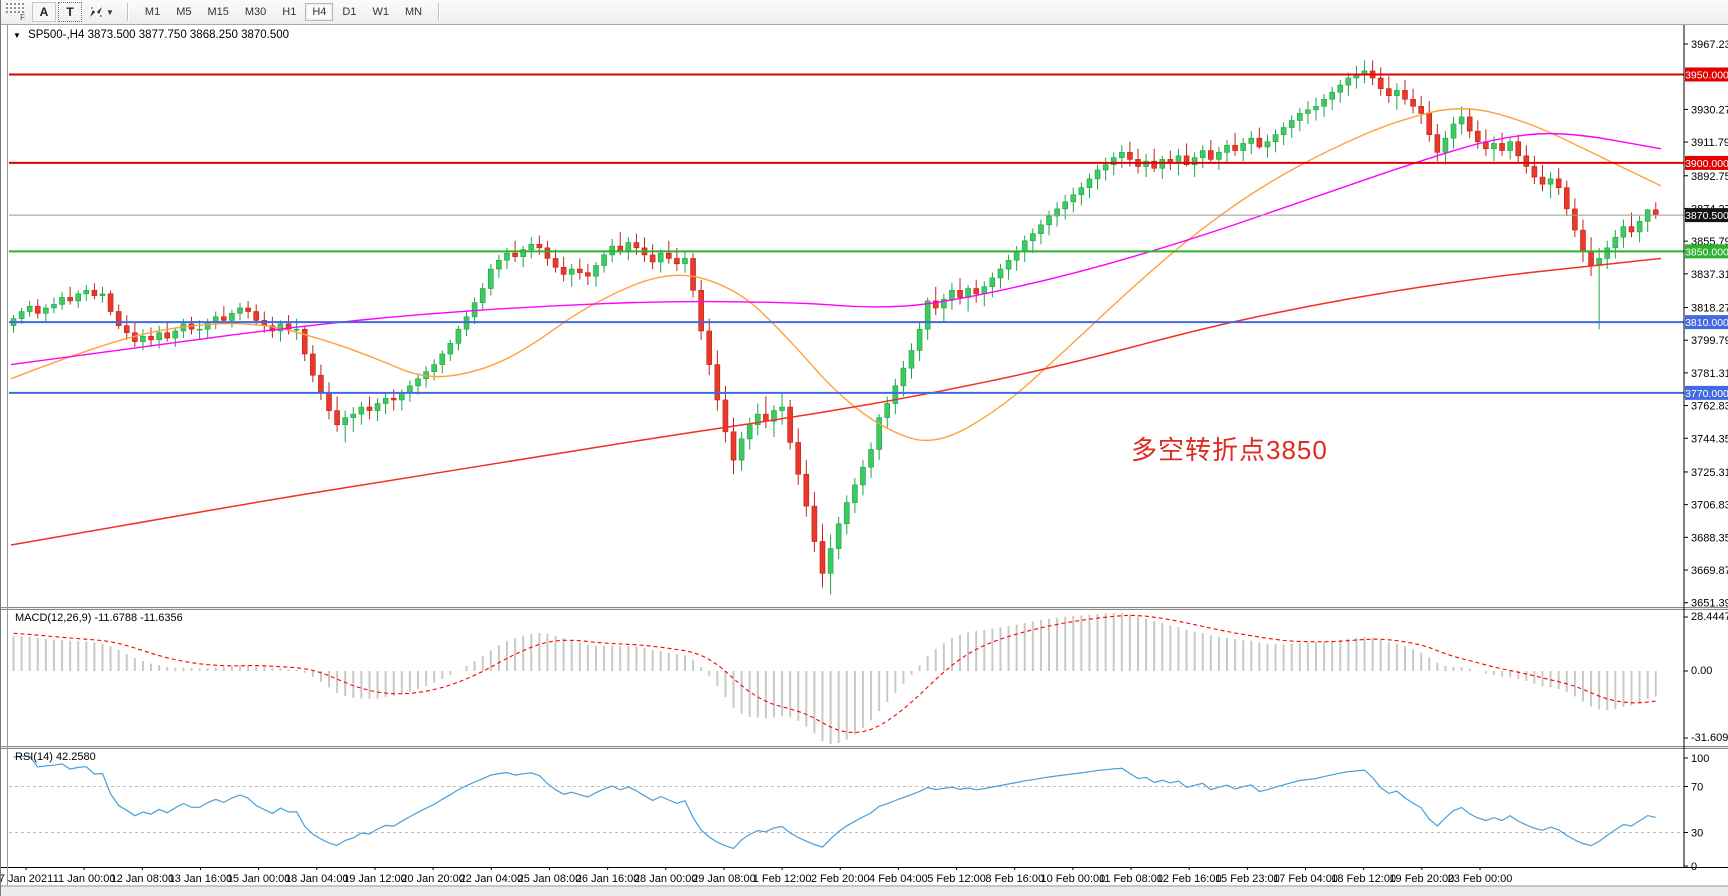 The height and width of the screenshot is (896, 1728). I want to click on rsi-panel, so click(846, 802).